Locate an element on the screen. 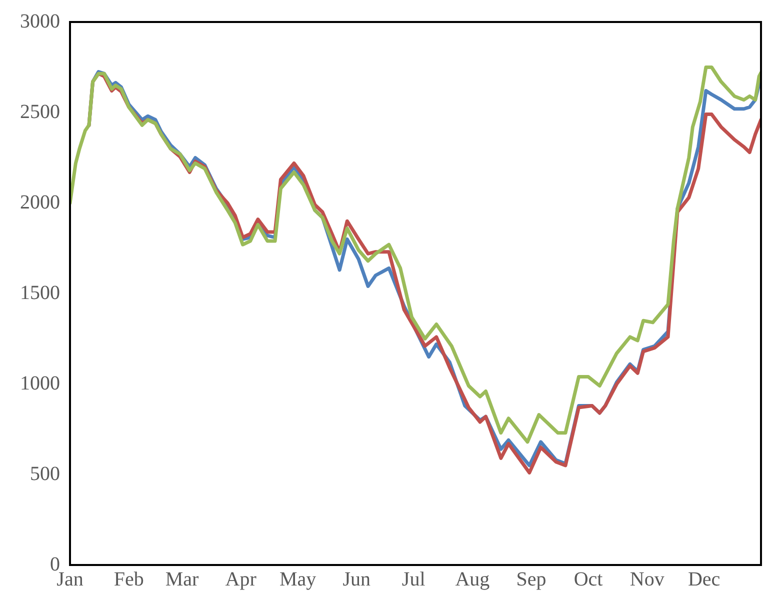 Image resolution: width=763 pixels, height=599 pixels. y-tick-label: 3000 is located at coordinates (40, 21).